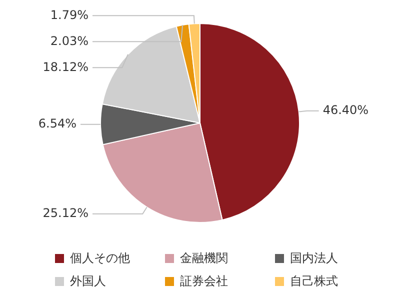 The width and height of the screenshot is (400, 300). What do you see at coordinates (88, 281) in the screenshot?
I see `legend-label: 外国人` at bounding box center [88, 281].